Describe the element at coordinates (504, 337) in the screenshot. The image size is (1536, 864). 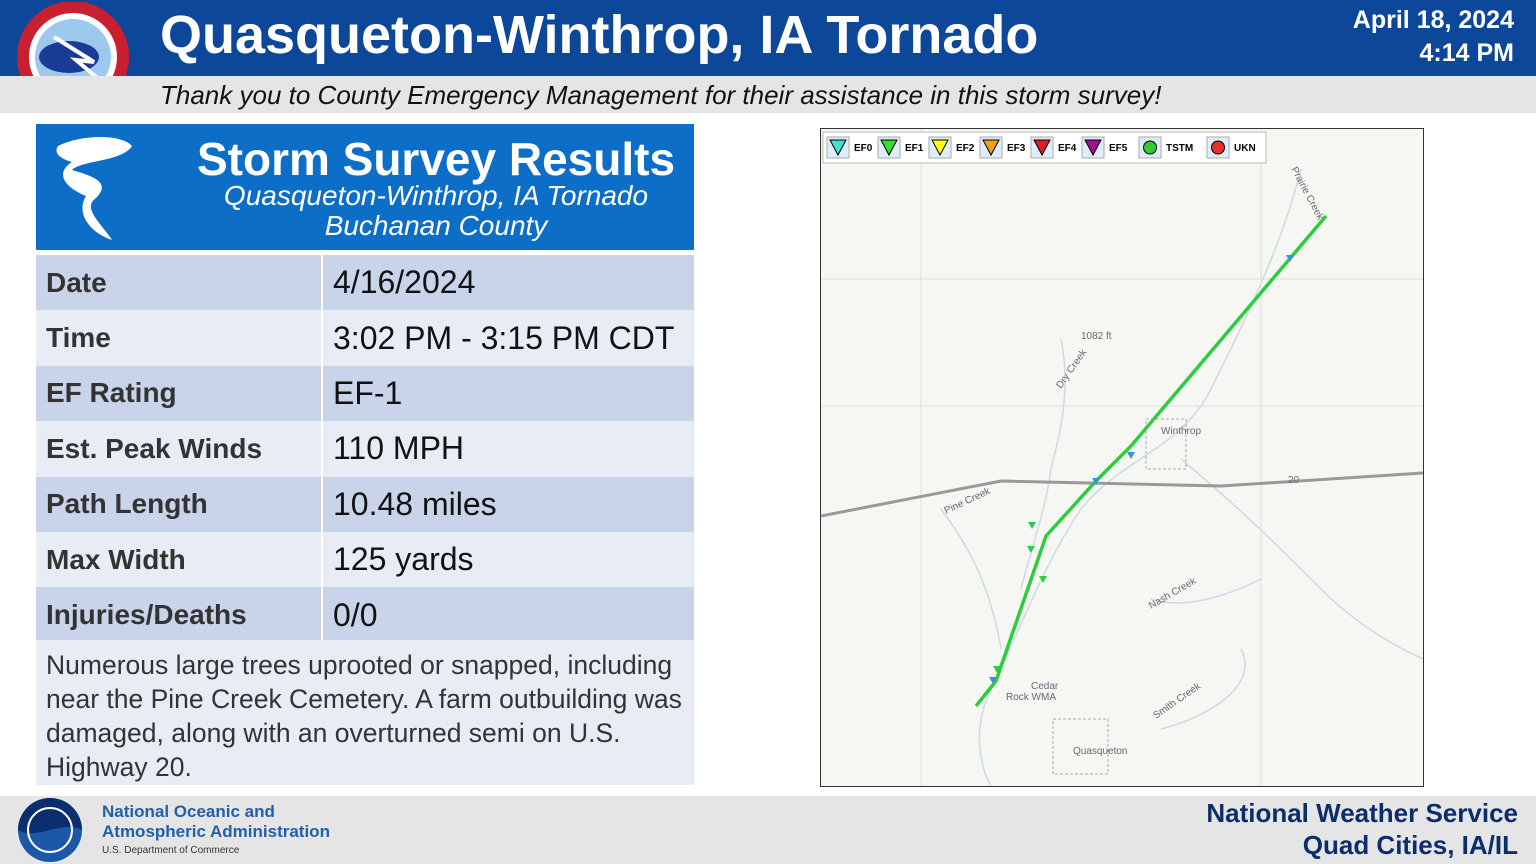
I see `row-value: 3:02 PM - 3:15 PM CDT` at that location.